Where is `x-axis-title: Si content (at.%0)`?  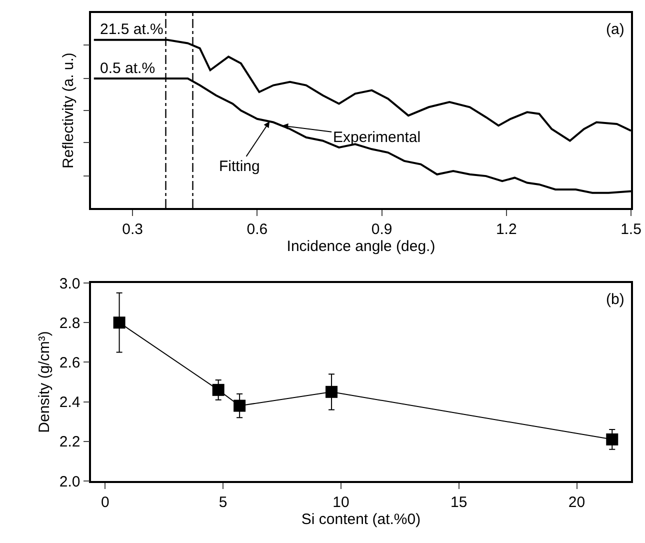
x-axis-title: Si content (at.%0) is located at coordinates (361, 519).